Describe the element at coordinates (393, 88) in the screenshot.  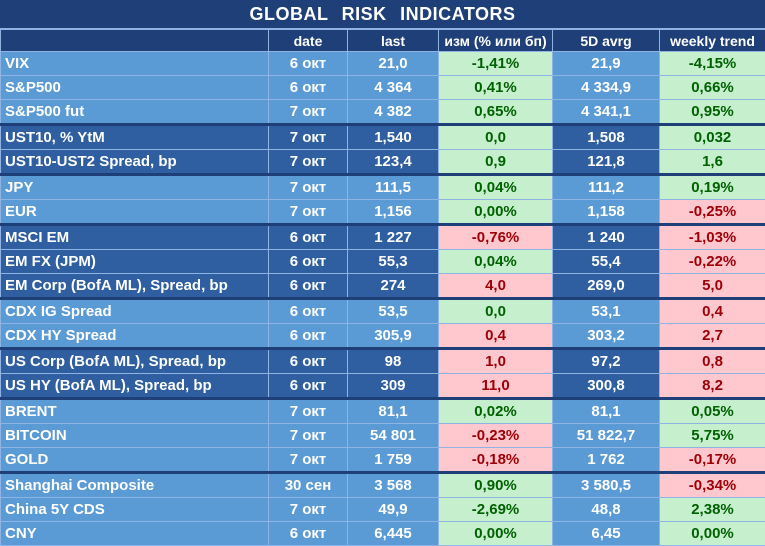
I see `row-last: 4 364` at that location.